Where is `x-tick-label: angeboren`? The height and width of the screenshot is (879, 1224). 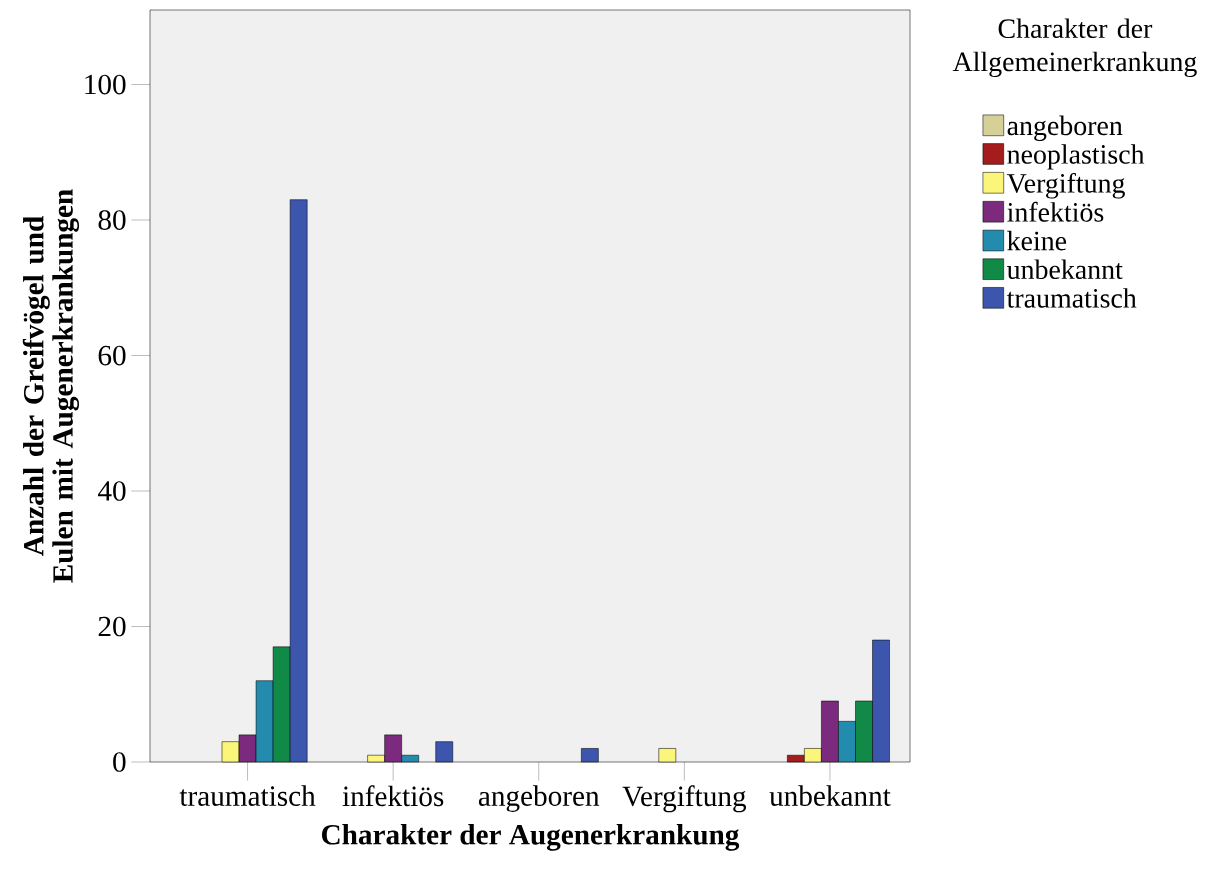 x-tick-label: angeboren is located at coordinates (539, 798).